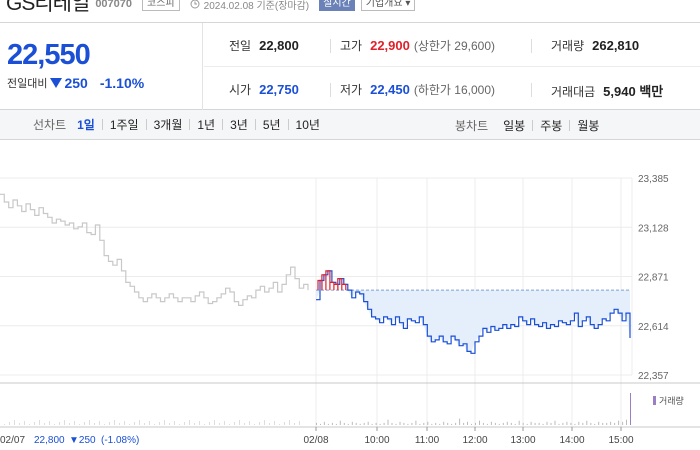  I want to click on candle-tab-weekly: 주봉, so click(551, 125).